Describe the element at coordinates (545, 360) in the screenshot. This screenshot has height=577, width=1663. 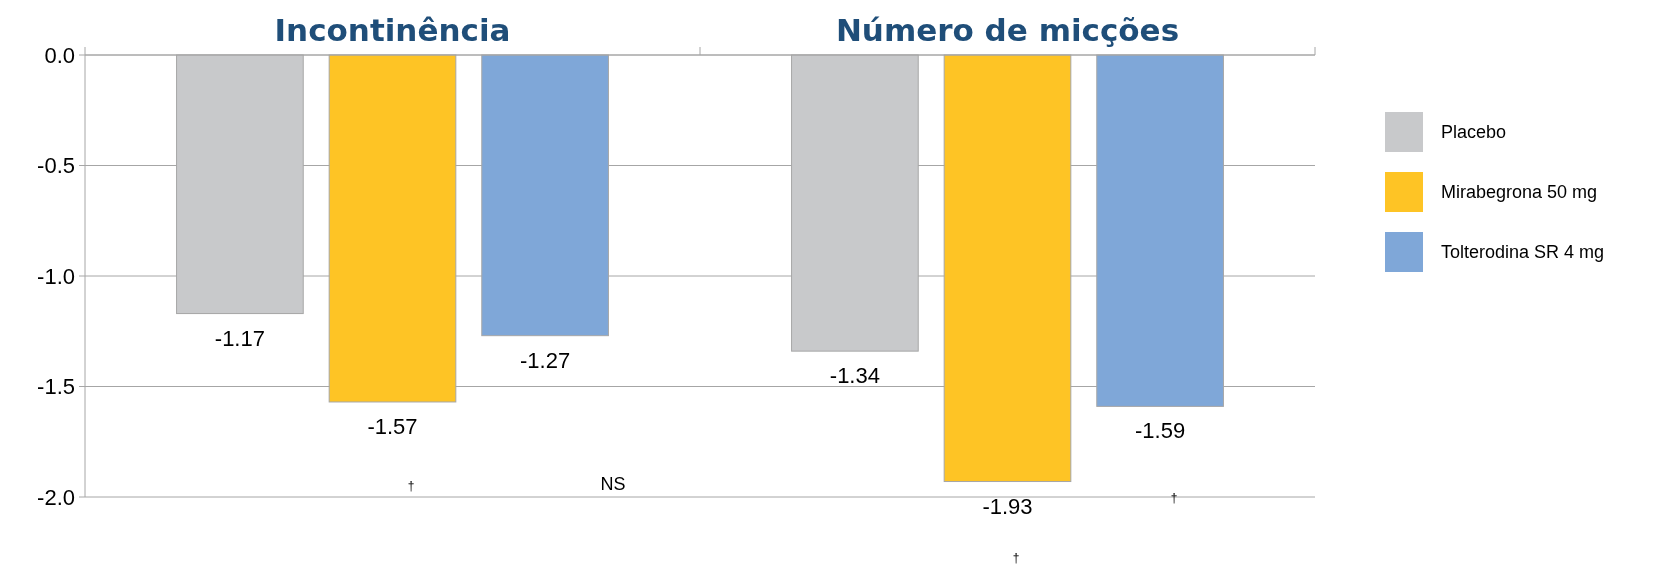
I see `data-label: -1.27` at that location.